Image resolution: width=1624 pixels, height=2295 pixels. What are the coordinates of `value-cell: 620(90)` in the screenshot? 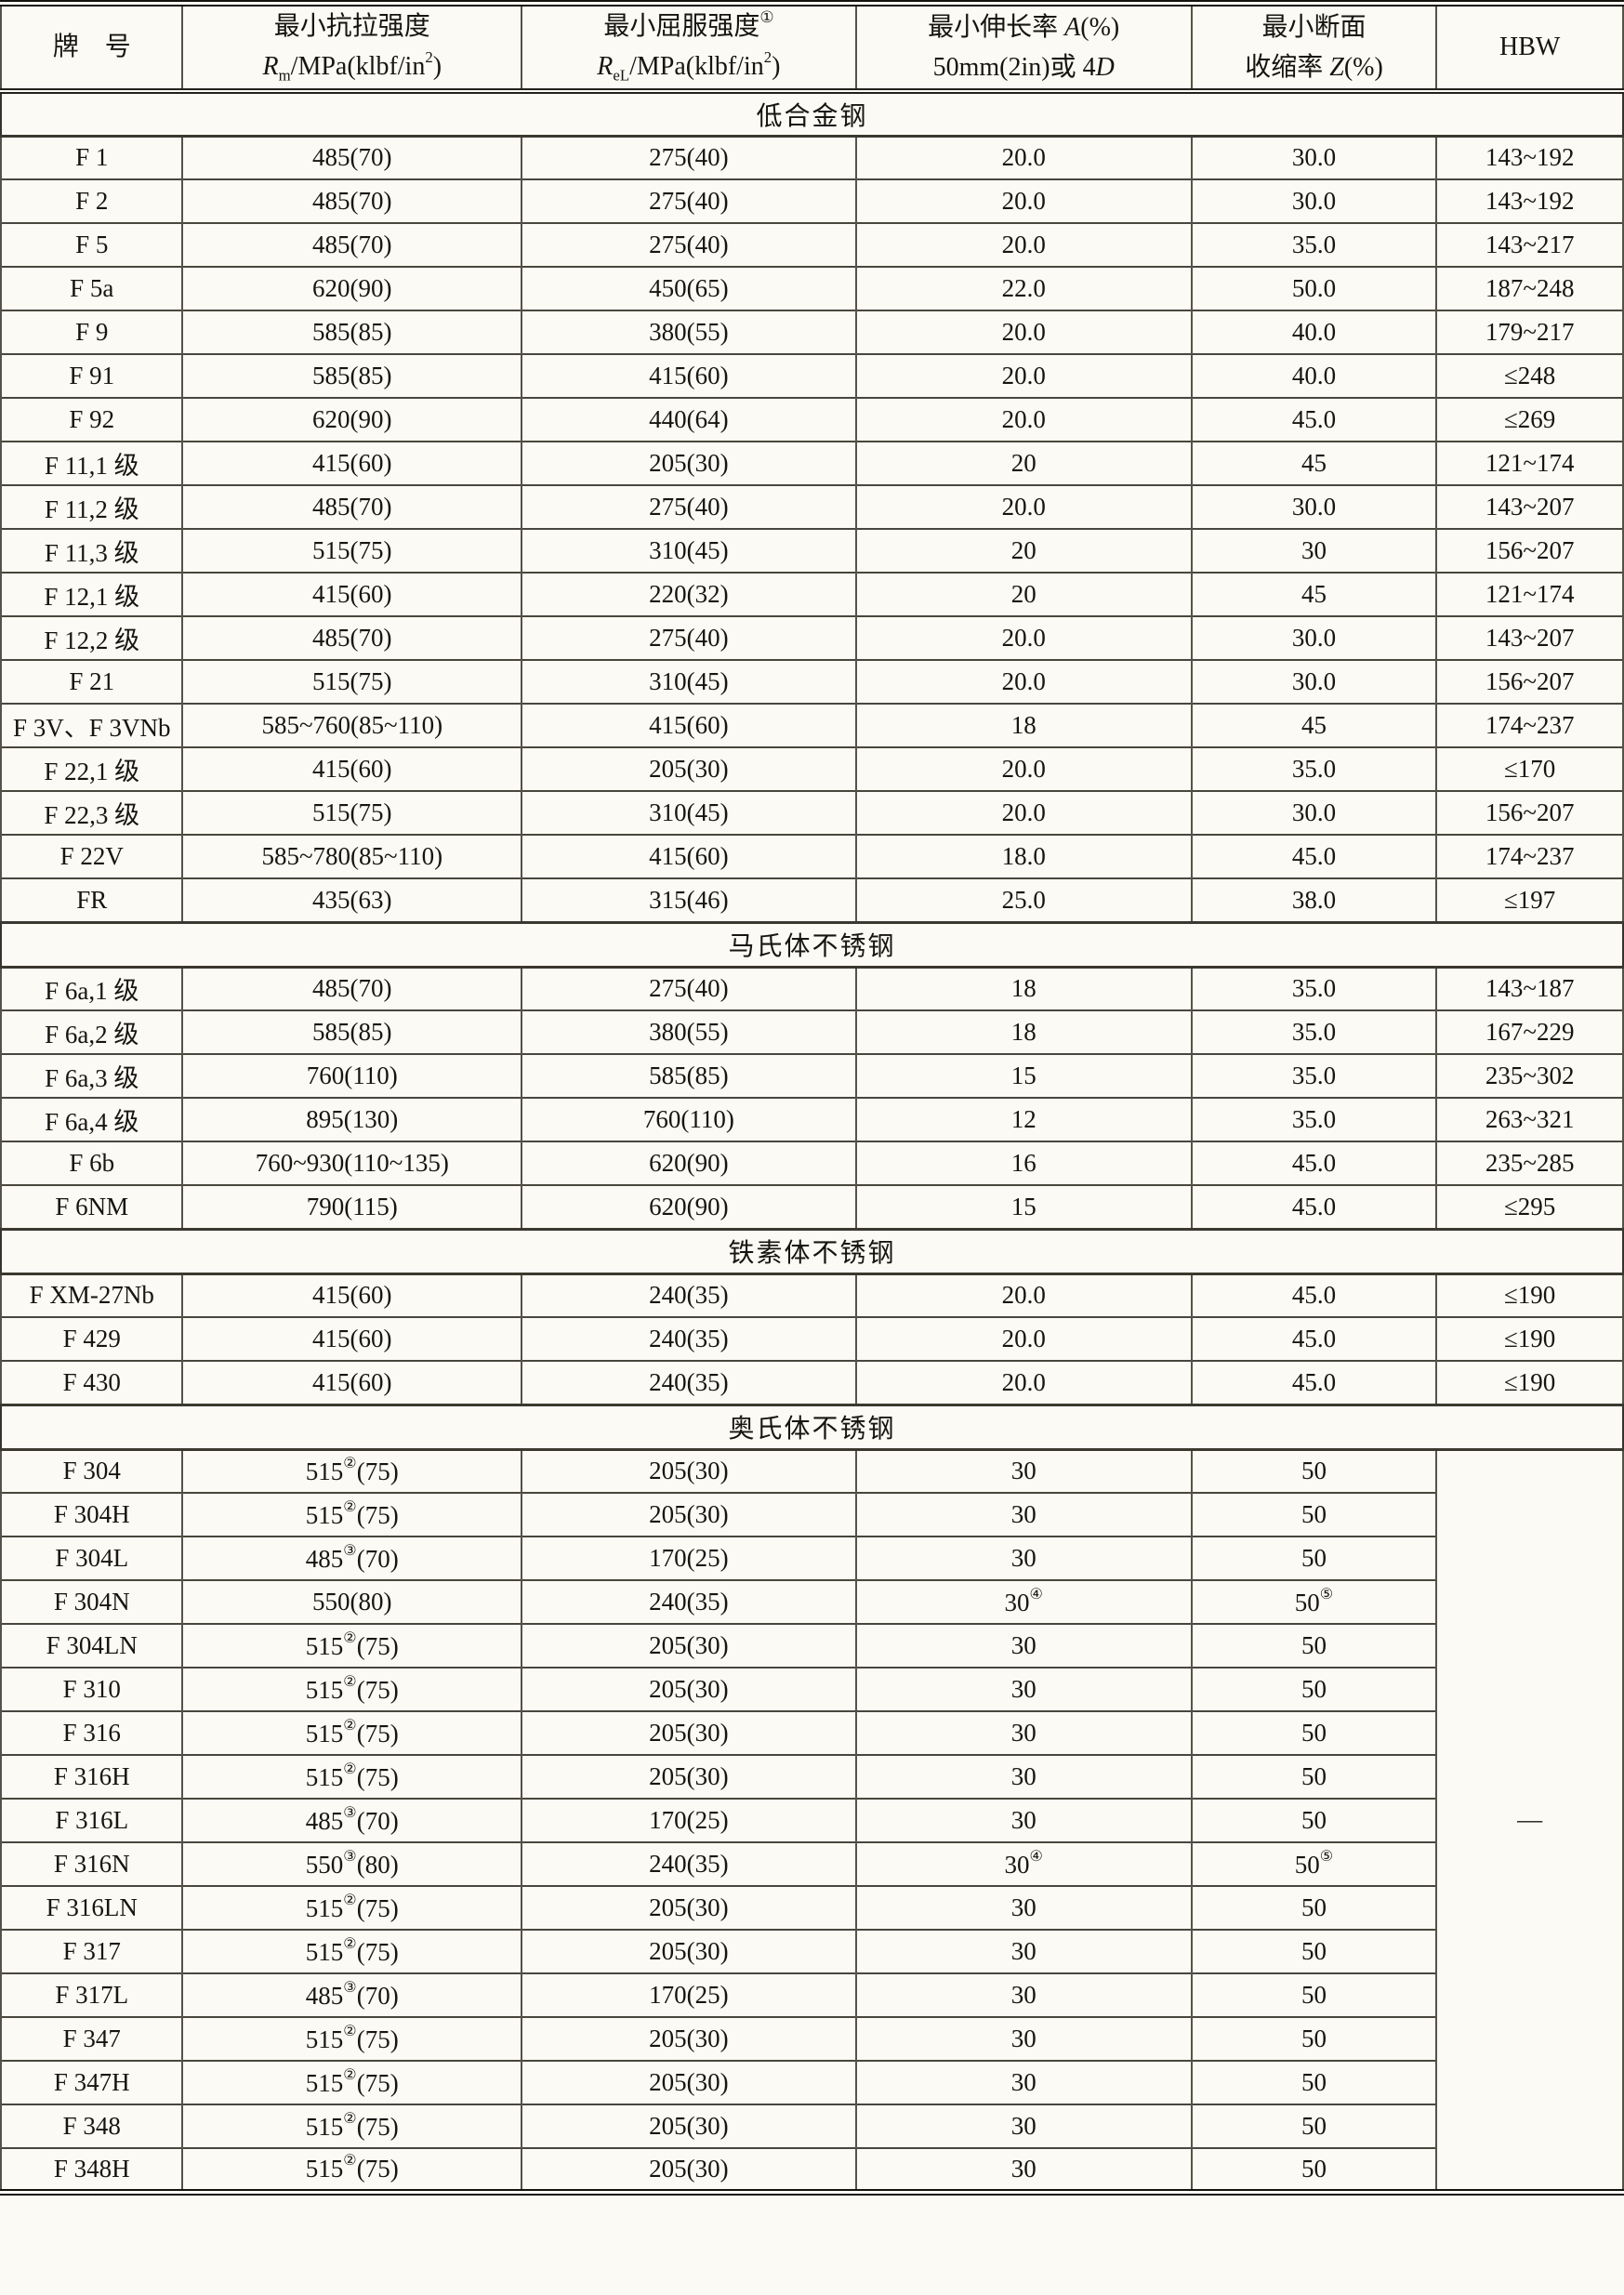 It's located at (352, 288).